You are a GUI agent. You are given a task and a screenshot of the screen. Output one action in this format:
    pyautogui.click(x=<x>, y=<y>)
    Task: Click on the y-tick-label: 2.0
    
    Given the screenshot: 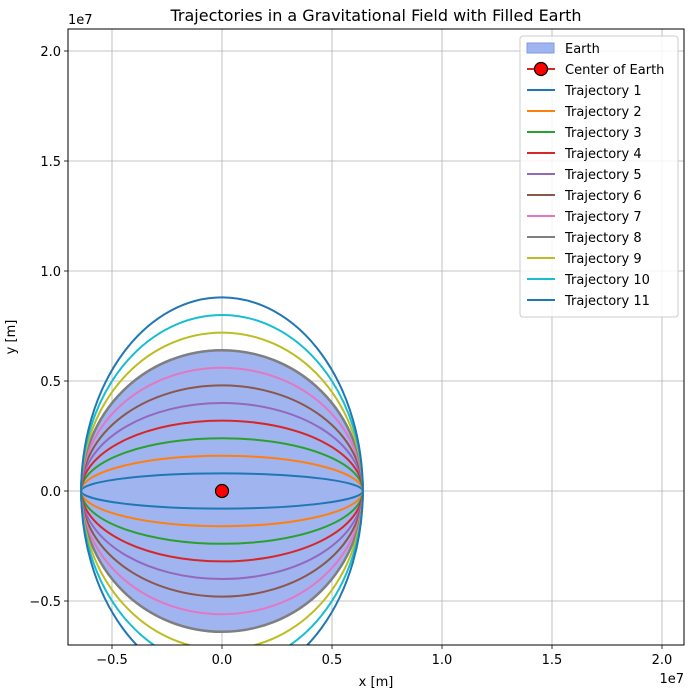 What is the action you would take?
    pyautogui.click(x=50, y=52)
    